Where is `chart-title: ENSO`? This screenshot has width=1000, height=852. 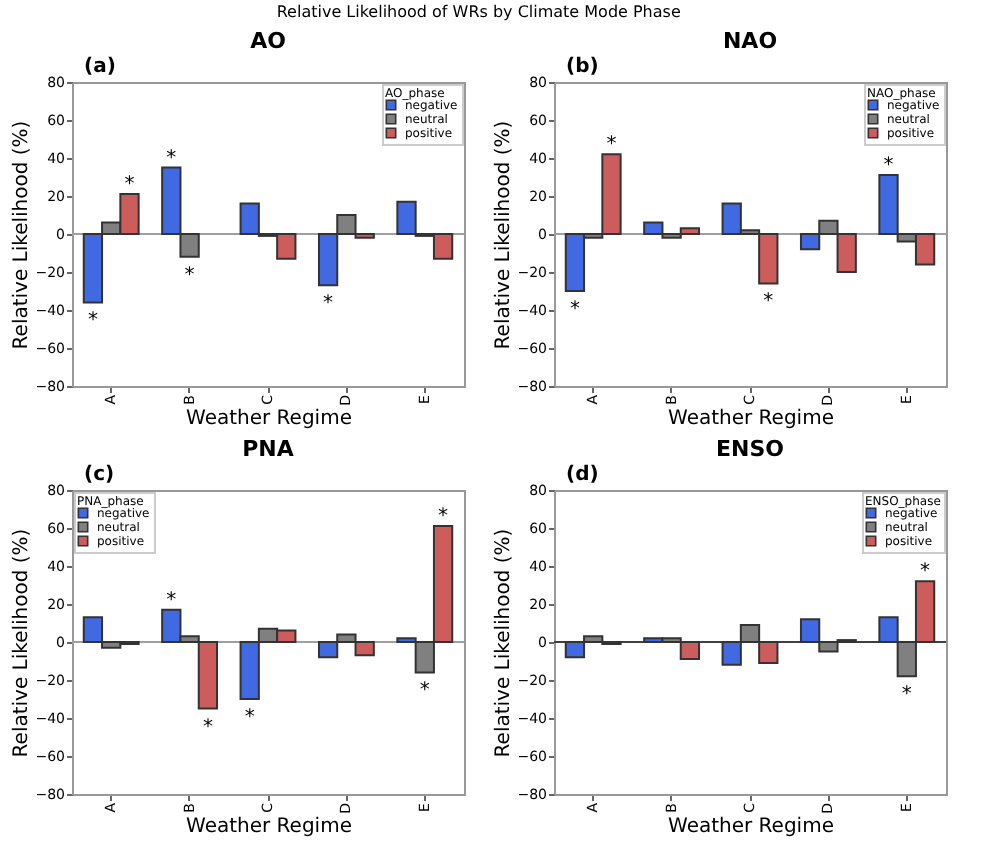 chart-title: ENSO is located at coordinates (750, 449).